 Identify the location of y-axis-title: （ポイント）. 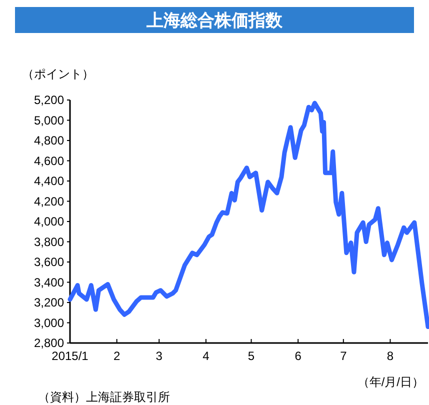
(58, 74).